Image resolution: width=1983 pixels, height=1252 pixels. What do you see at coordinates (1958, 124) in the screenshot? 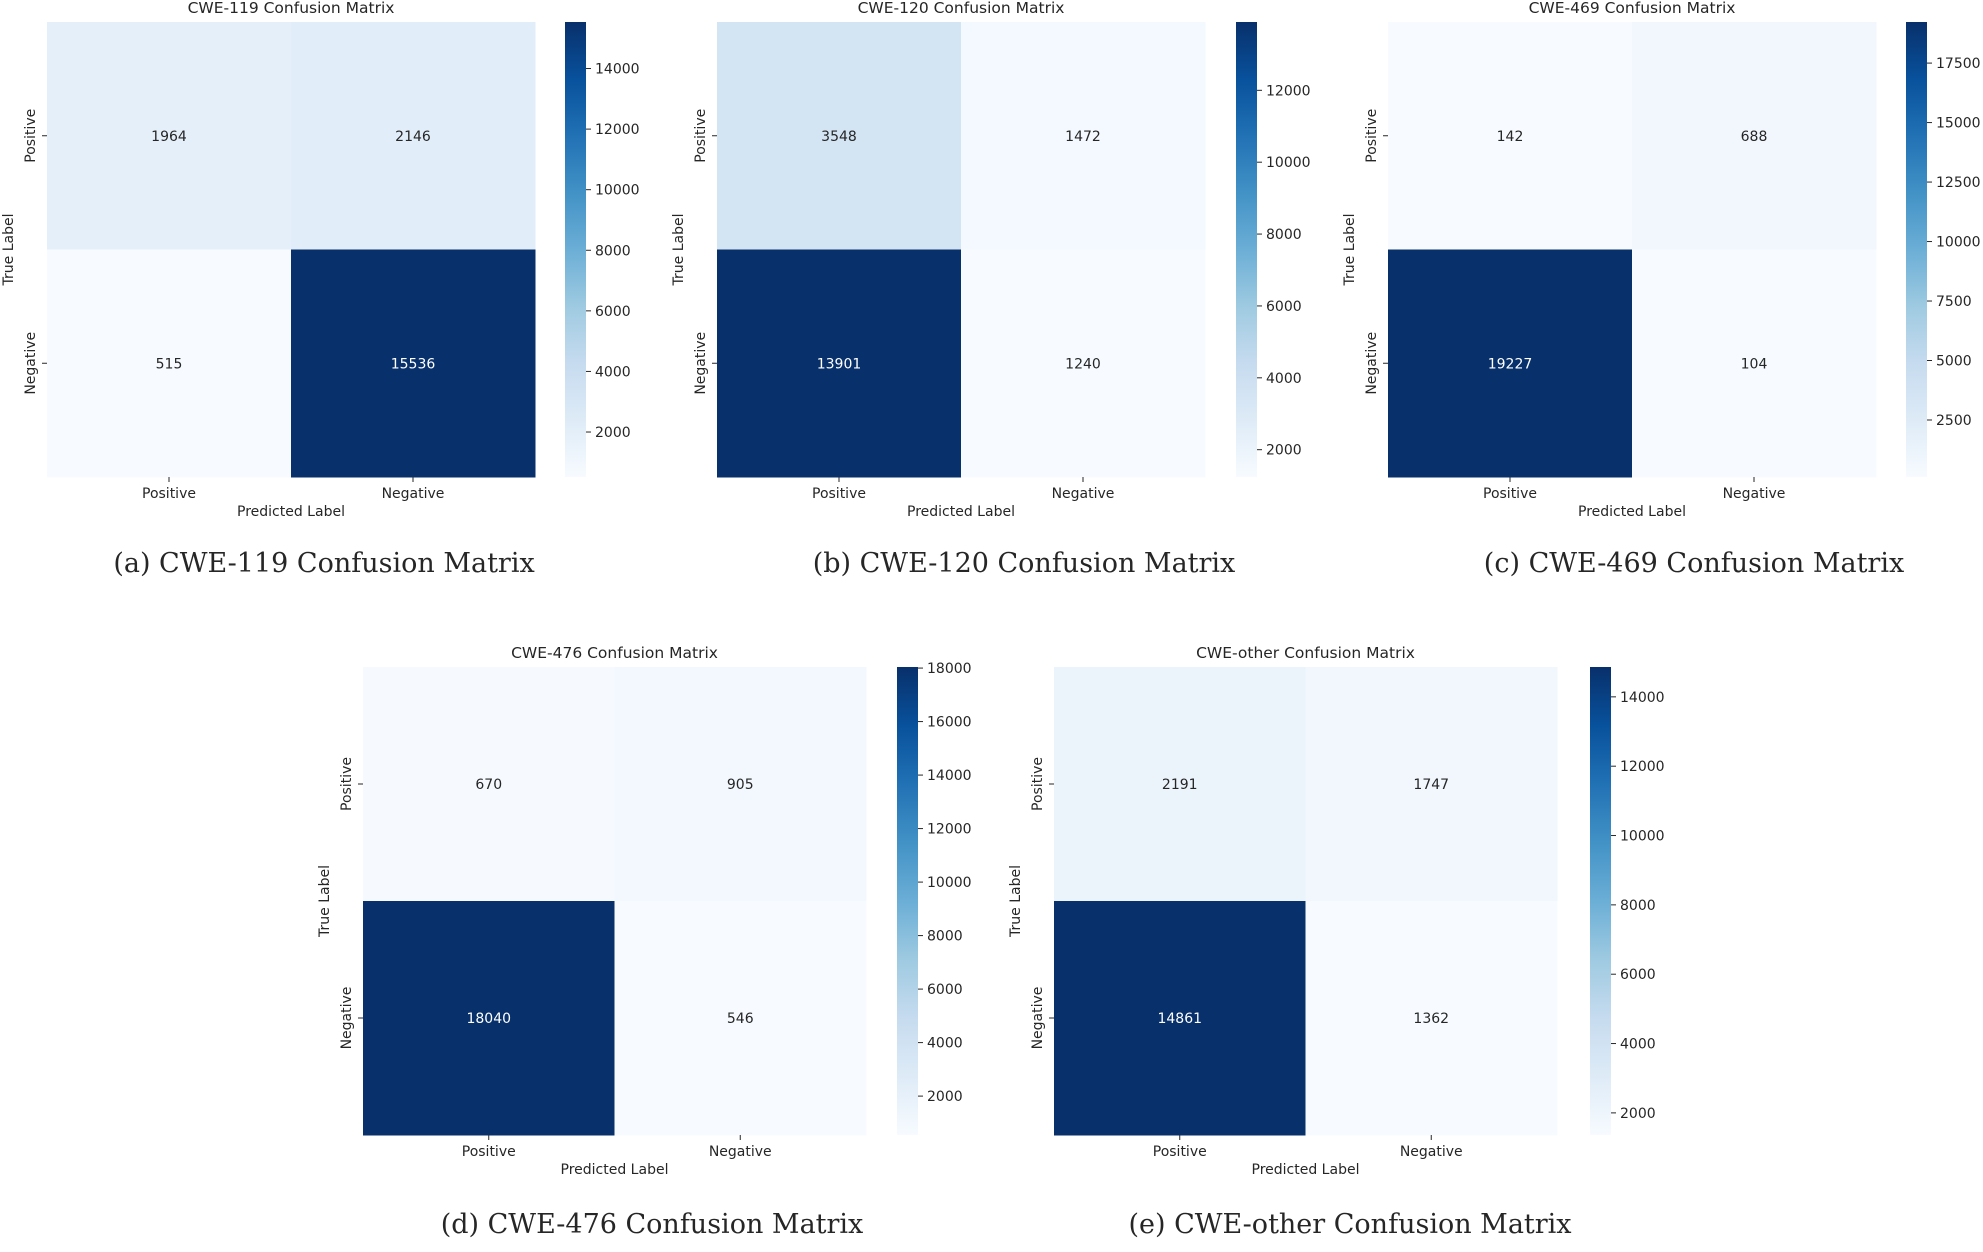
I see `colorbar-tick-label: 15000` at bounding box center [1958, 124].